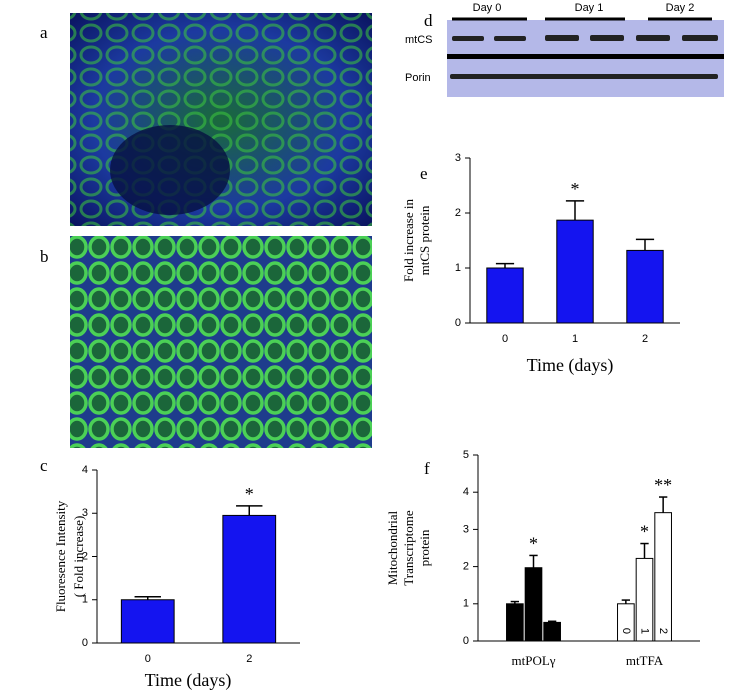 The height and width of the screenshot is (693, 730). I want to click on lane-label: Day 0, so click(487, 8).